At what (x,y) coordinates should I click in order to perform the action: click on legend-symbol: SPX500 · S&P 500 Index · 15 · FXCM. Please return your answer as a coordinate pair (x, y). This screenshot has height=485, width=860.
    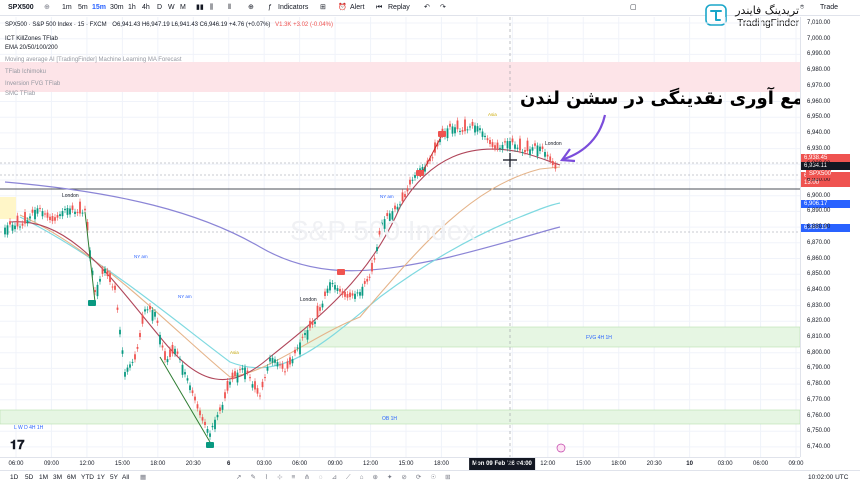
    Looking at the image, I should click on (56, 25).